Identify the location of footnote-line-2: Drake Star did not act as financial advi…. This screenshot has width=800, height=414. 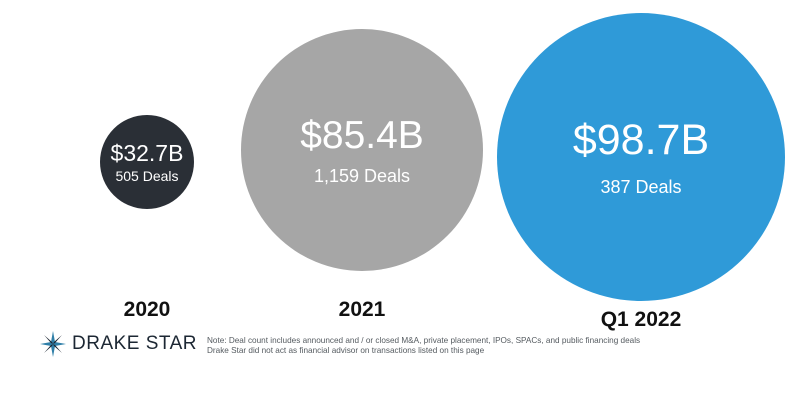
(346, 351).